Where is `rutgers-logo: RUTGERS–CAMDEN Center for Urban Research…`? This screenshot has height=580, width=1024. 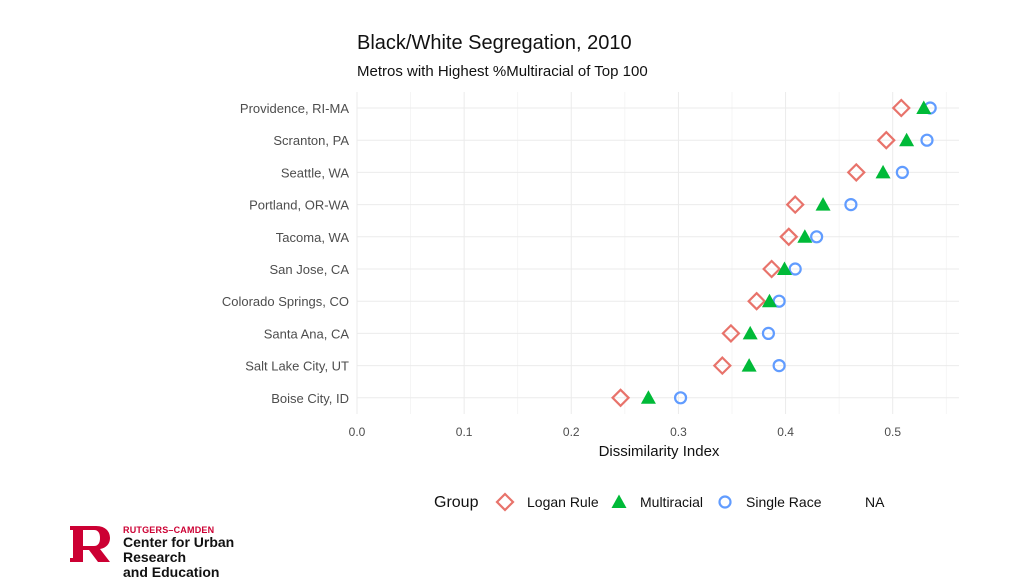
rutgers-logo: RUTGERS–CAMDEN Center for Urban Research… is located at coordinates (178, 552).